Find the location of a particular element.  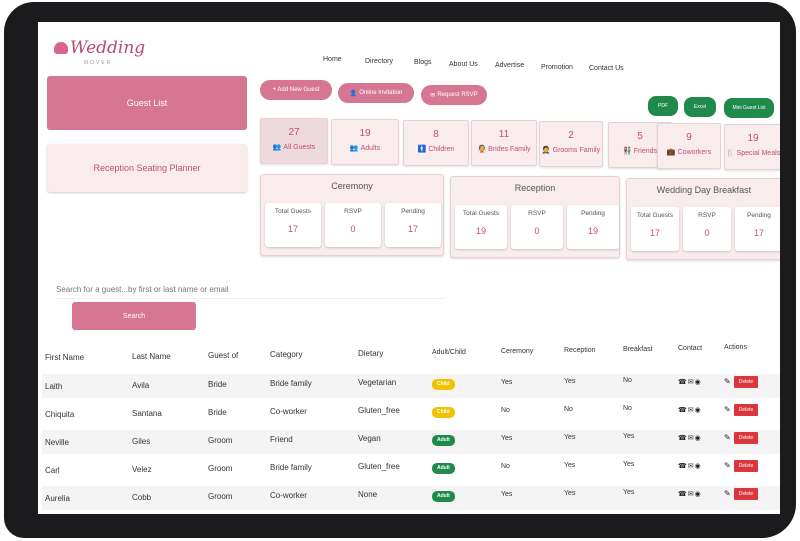

column-header: Last Name is located at coordinates (151, 357).